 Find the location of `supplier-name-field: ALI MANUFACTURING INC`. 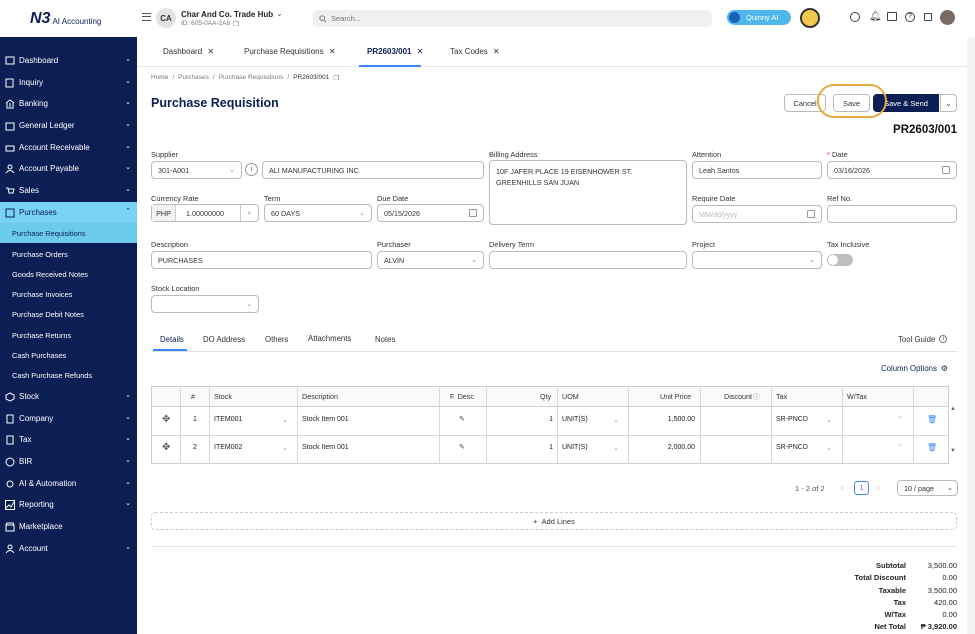

supplier-name-field: ALI MANUFACTURING INC is located at coordinates (373, 170).